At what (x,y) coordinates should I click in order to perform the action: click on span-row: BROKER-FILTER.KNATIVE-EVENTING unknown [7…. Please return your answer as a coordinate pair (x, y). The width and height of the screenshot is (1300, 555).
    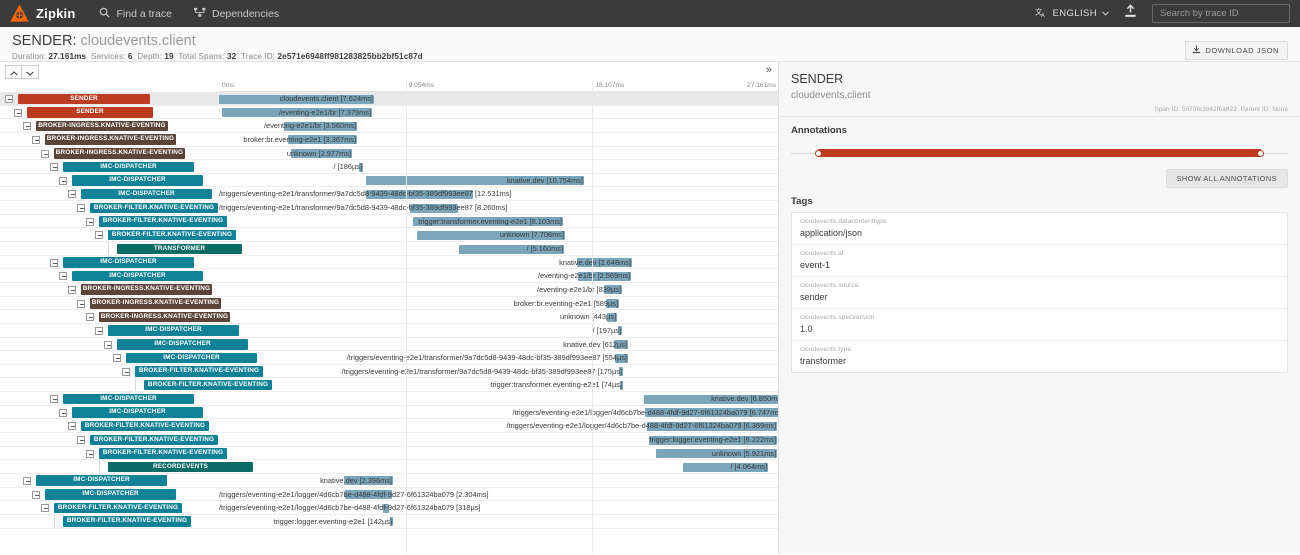
    Looking at the image, I should click on (389, 235).